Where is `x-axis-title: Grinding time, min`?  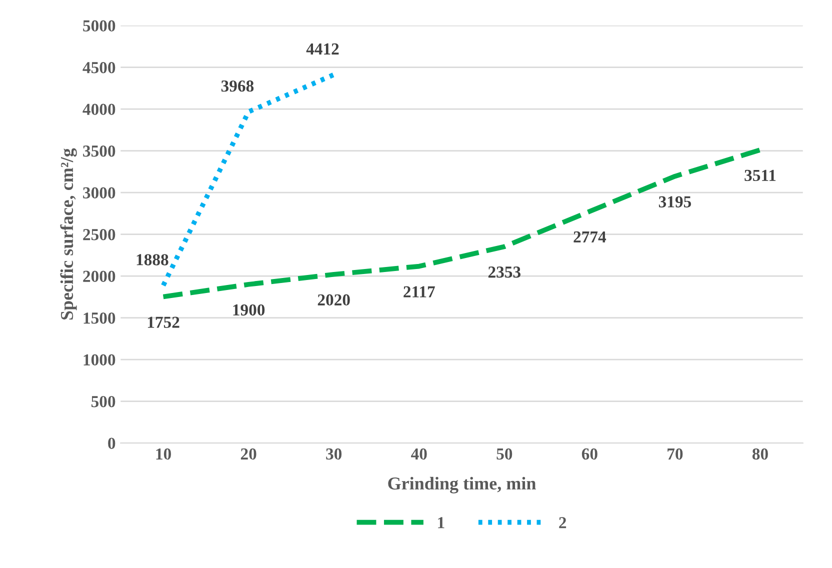 x-axis-title: Grinding time, min is located at coordinates (462, 485).